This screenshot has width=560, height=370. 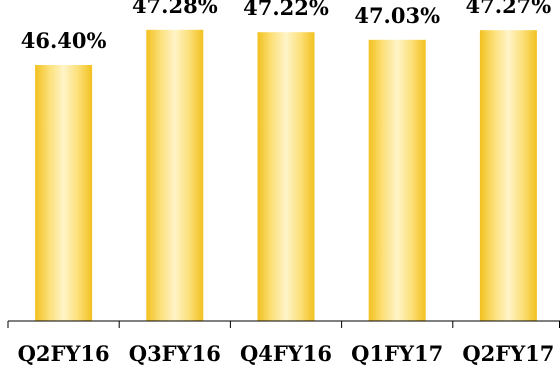 I want to click on value-label-Q4FY16: 47.22%, so click(x=286, y=10).